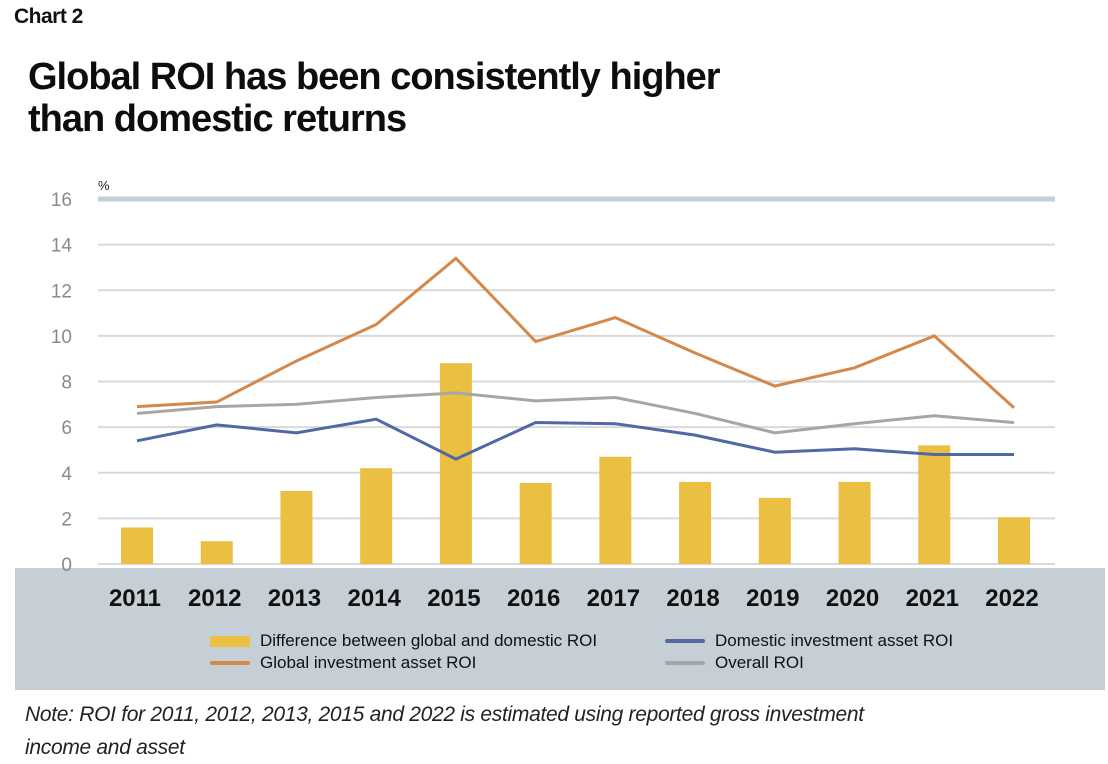 This screenshot has width=1108, height=764. What do you see at coordinates (368, 663) in the screenshot?
I see `legend-label: Global investment asset ROI` at bounding box center [368, 663].